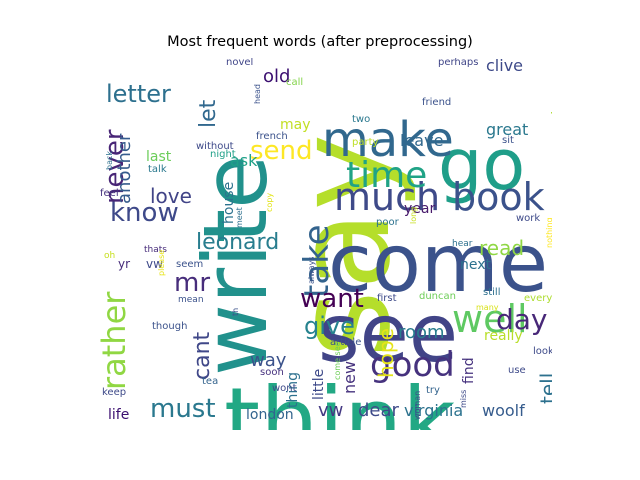 The image size is (640, 480). Describe the element at coordinates (421, 332) in the screenshot. I see `word-room: room` at that location.